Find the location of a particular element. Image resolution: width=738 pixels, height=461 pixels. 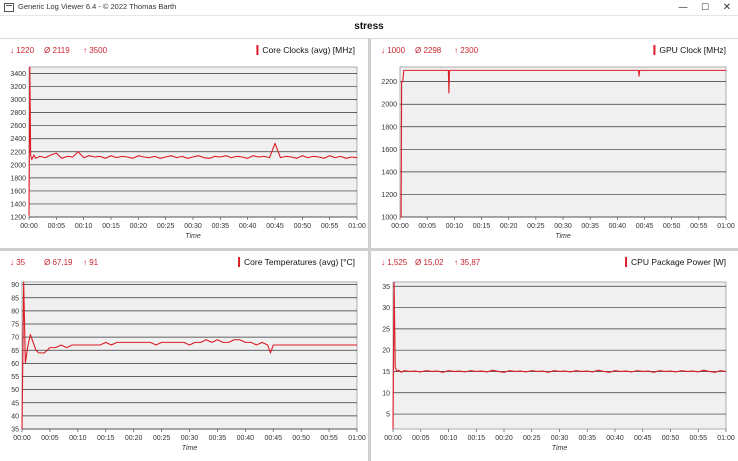

y-tick-label: 30 is located at coordinates (386, 308).